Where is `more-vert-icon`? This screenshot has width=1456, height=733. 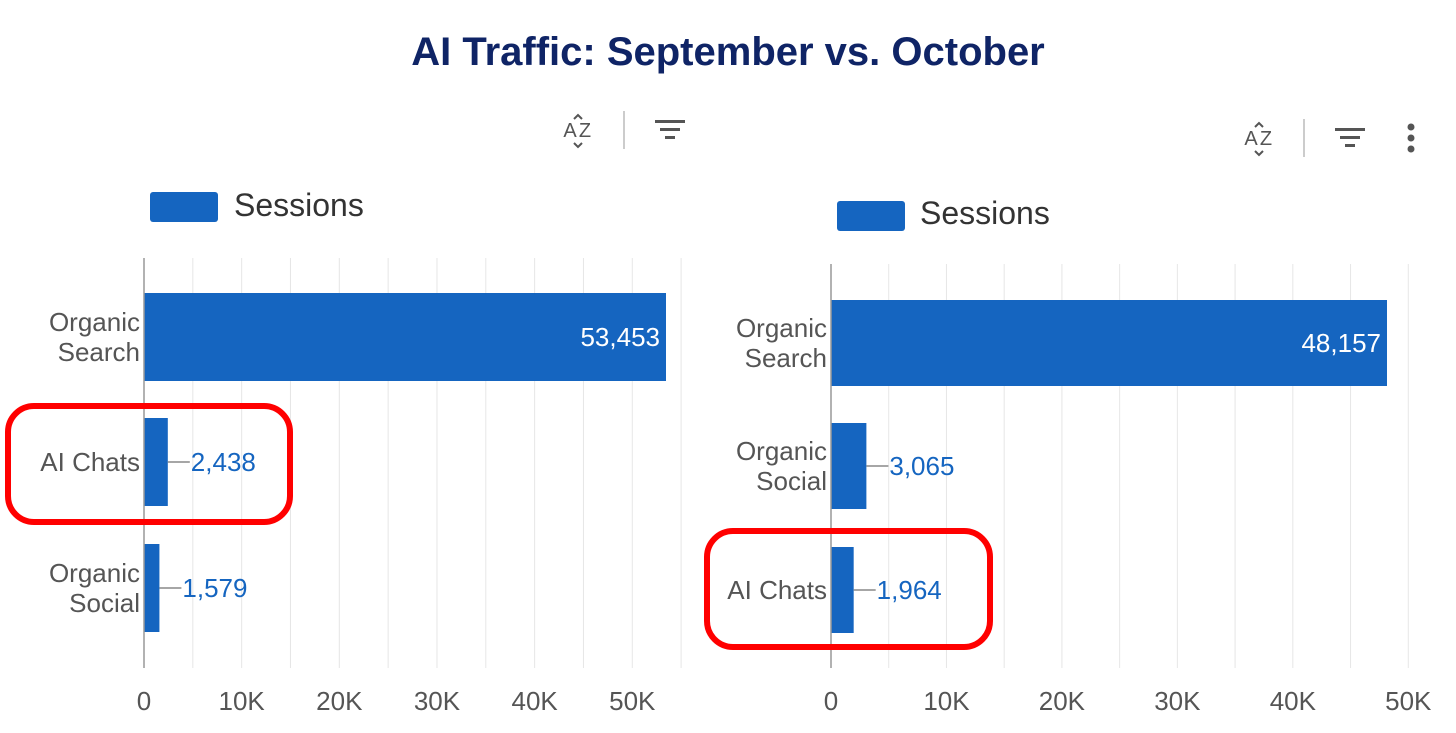 more-vert-icon is located at coordinates (1411, 138).